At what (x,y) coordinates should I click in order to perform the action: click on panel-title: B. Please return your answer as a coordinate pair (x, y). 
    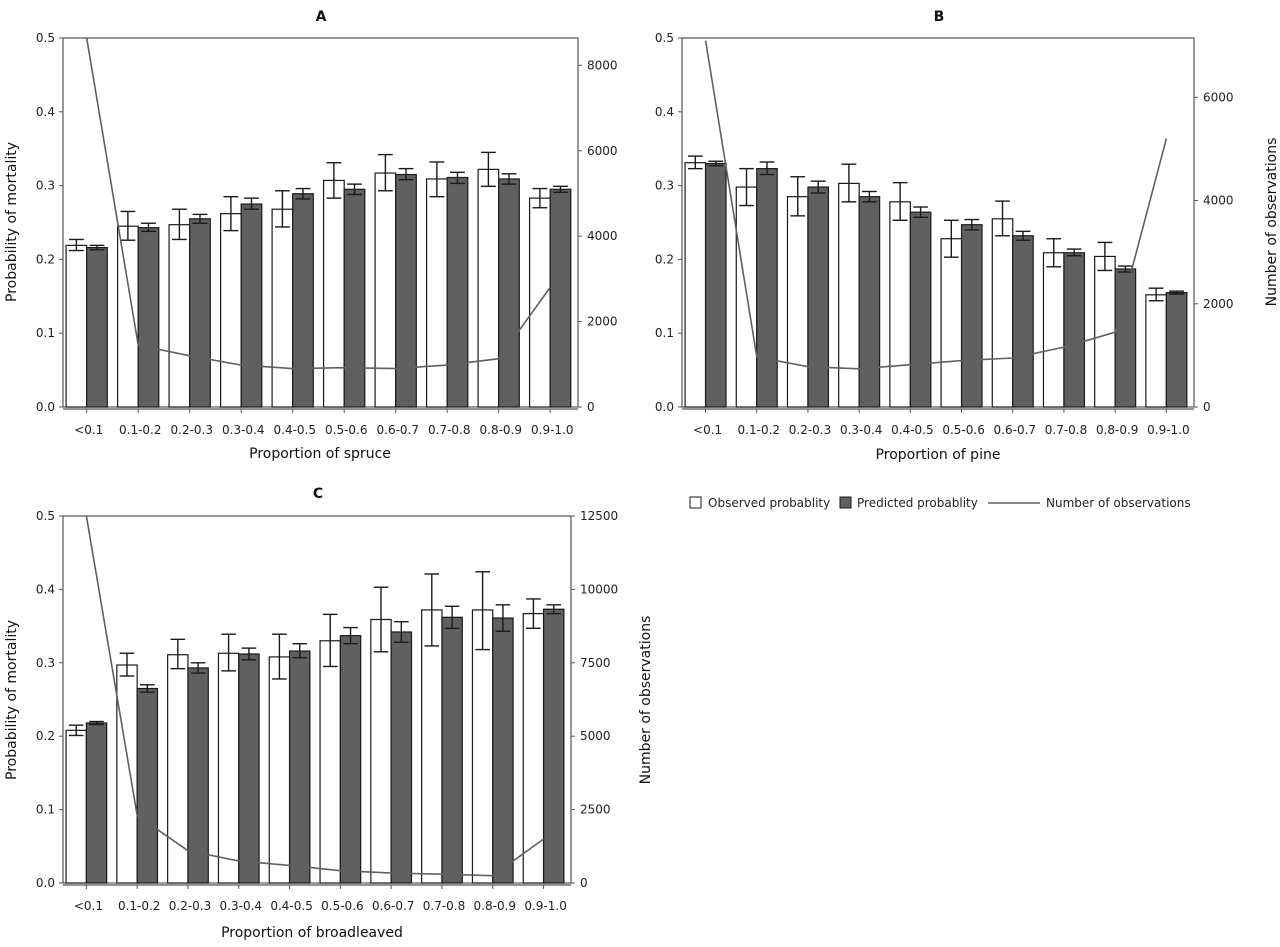
    Looking at the image, I should click on (939, 17).